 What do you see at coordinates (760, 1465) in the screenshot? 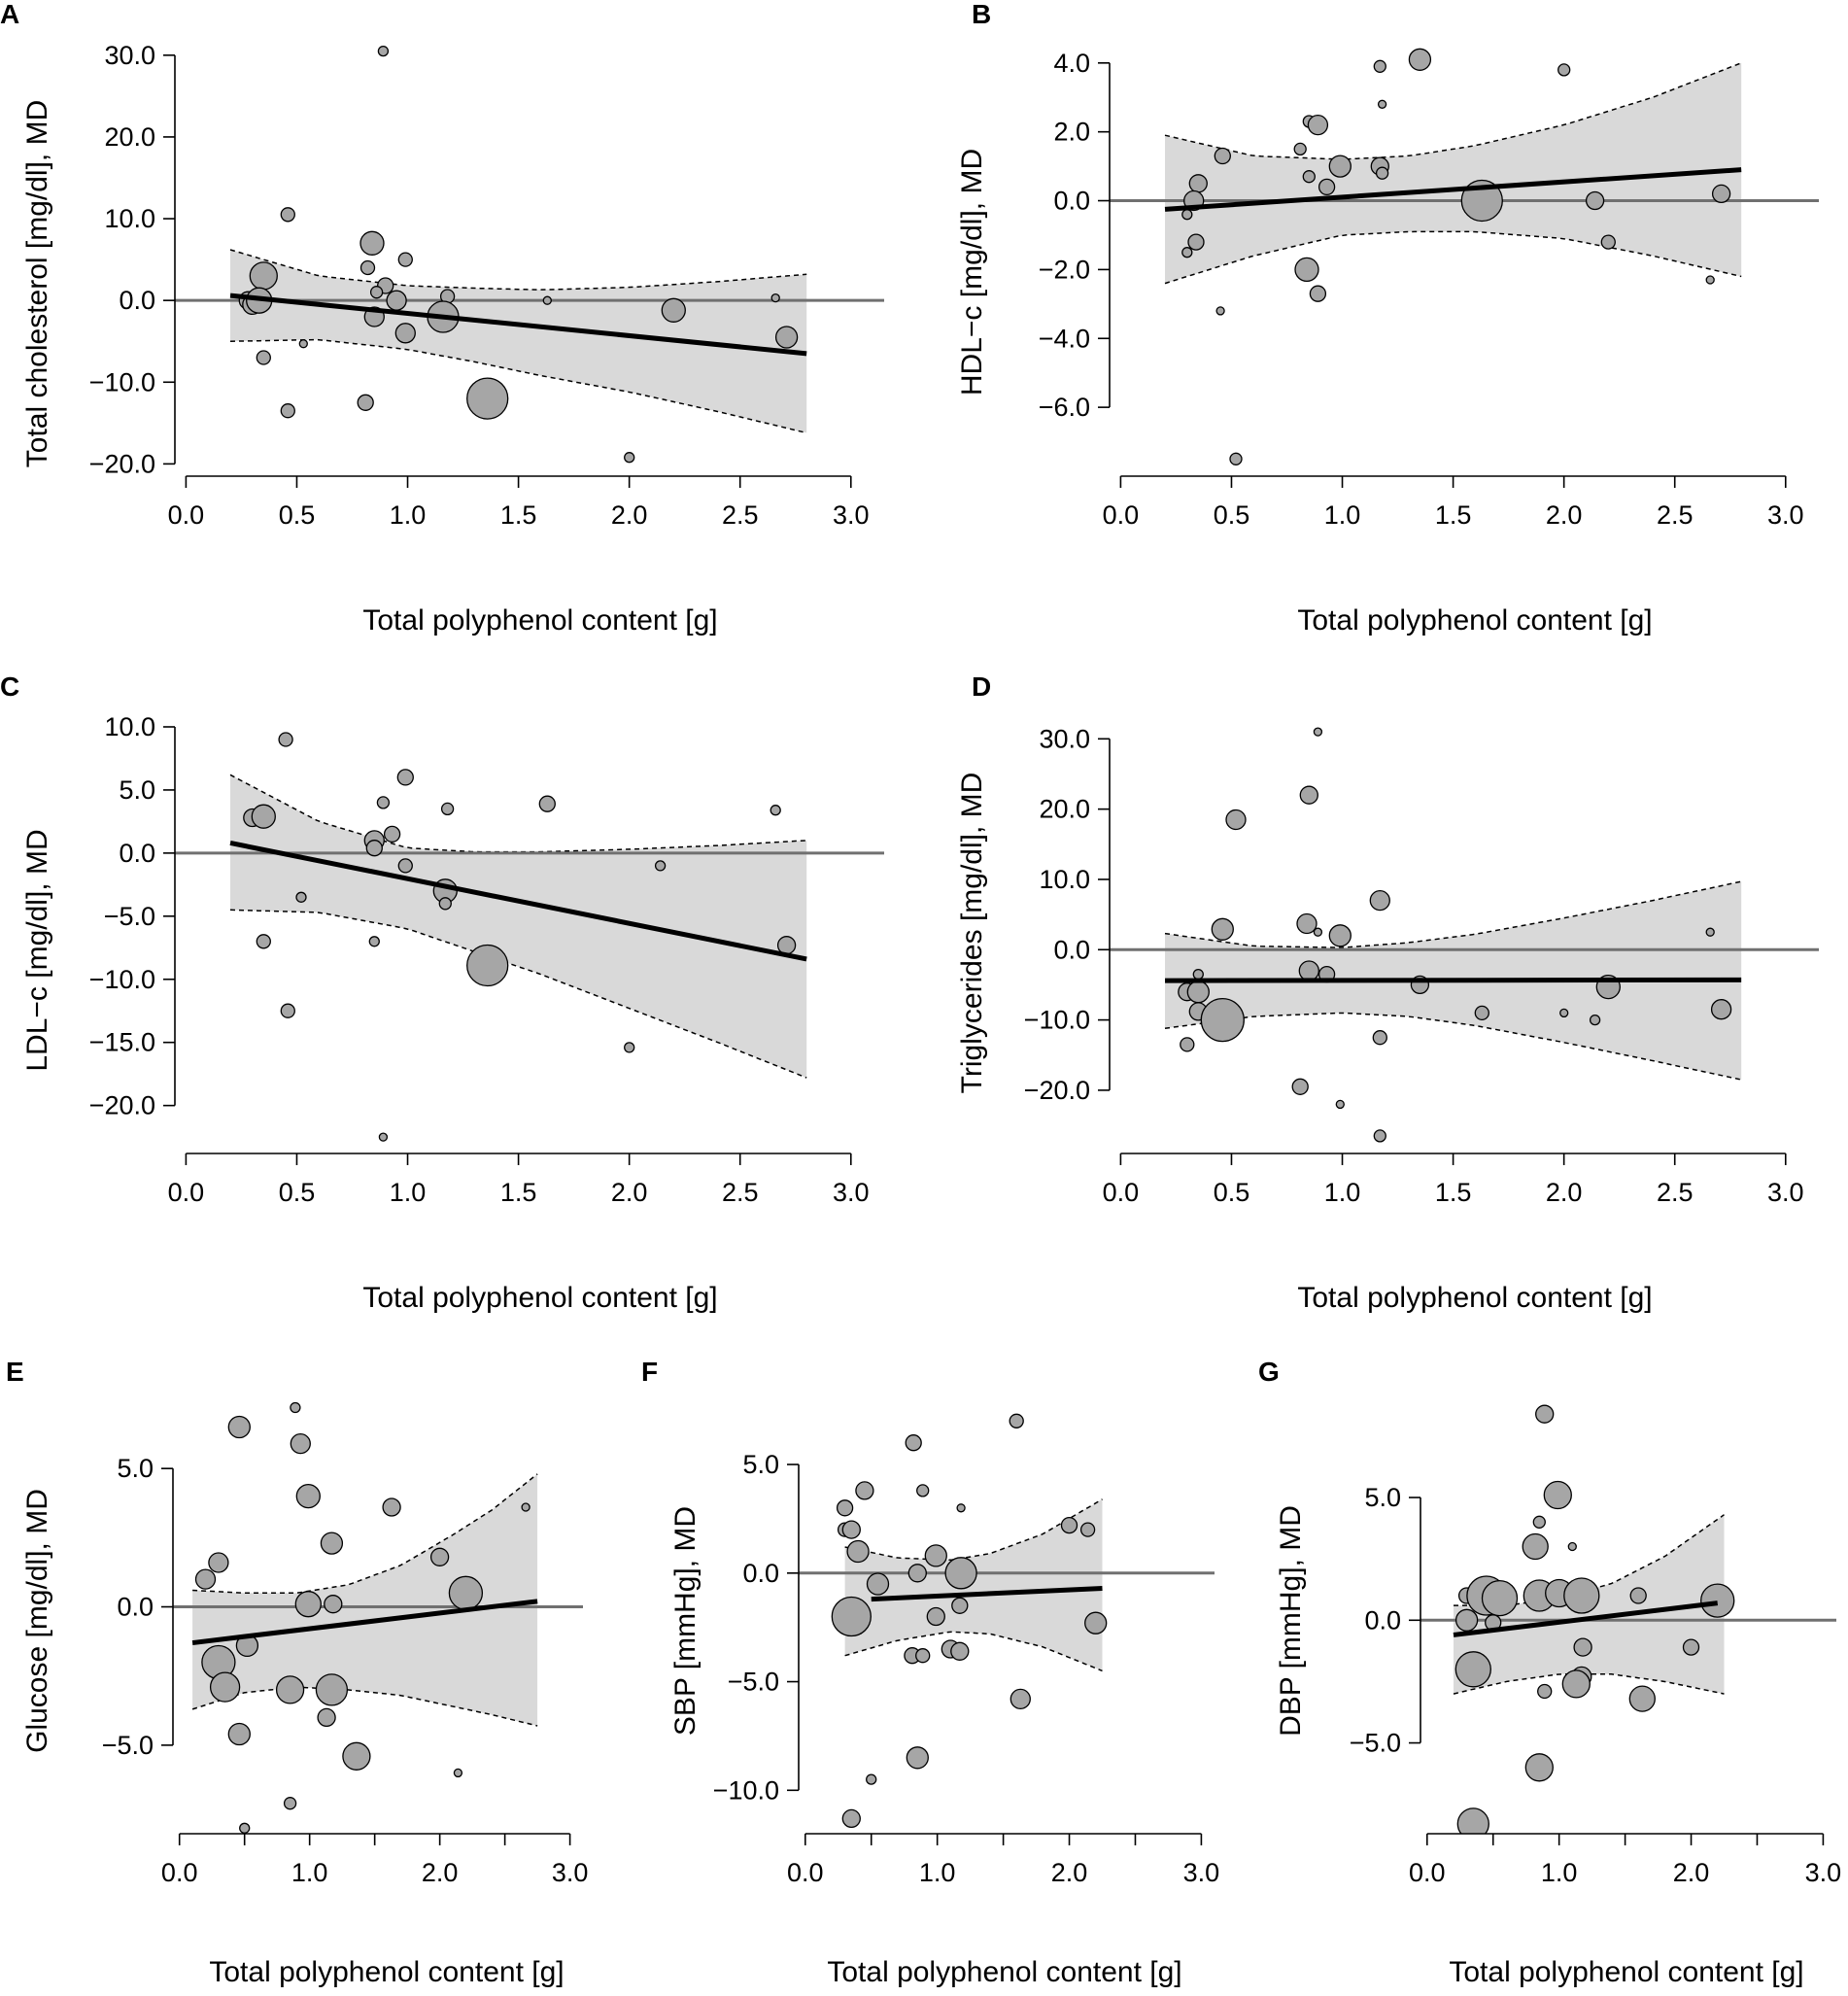
I see `y-tick-label: 5.0` at bounding box center [760, 1465].